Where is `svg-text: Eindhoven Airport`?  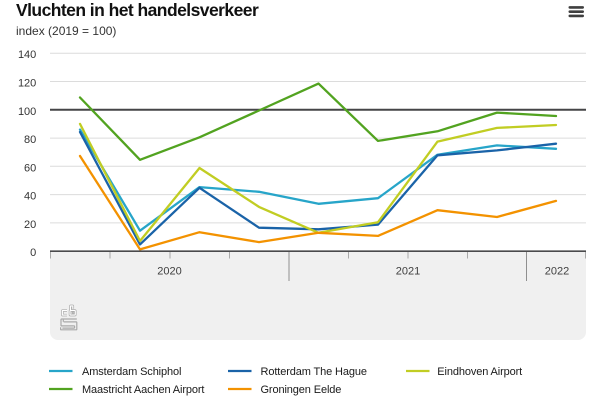
svg-text: Eindhoven Airport is located at coordinates (479, 372).